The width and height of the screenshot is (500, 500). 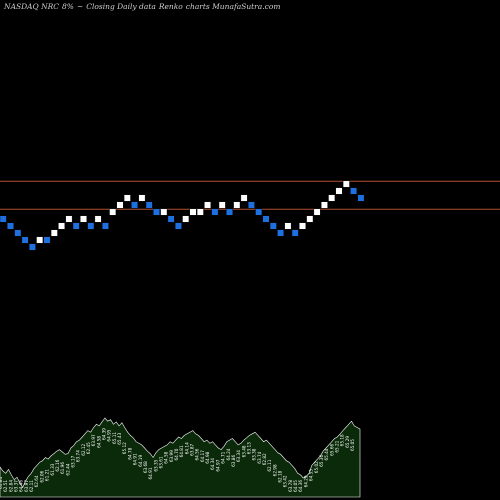 I want to click on volume-label-40: 64.98, so click(x=207, y=457).